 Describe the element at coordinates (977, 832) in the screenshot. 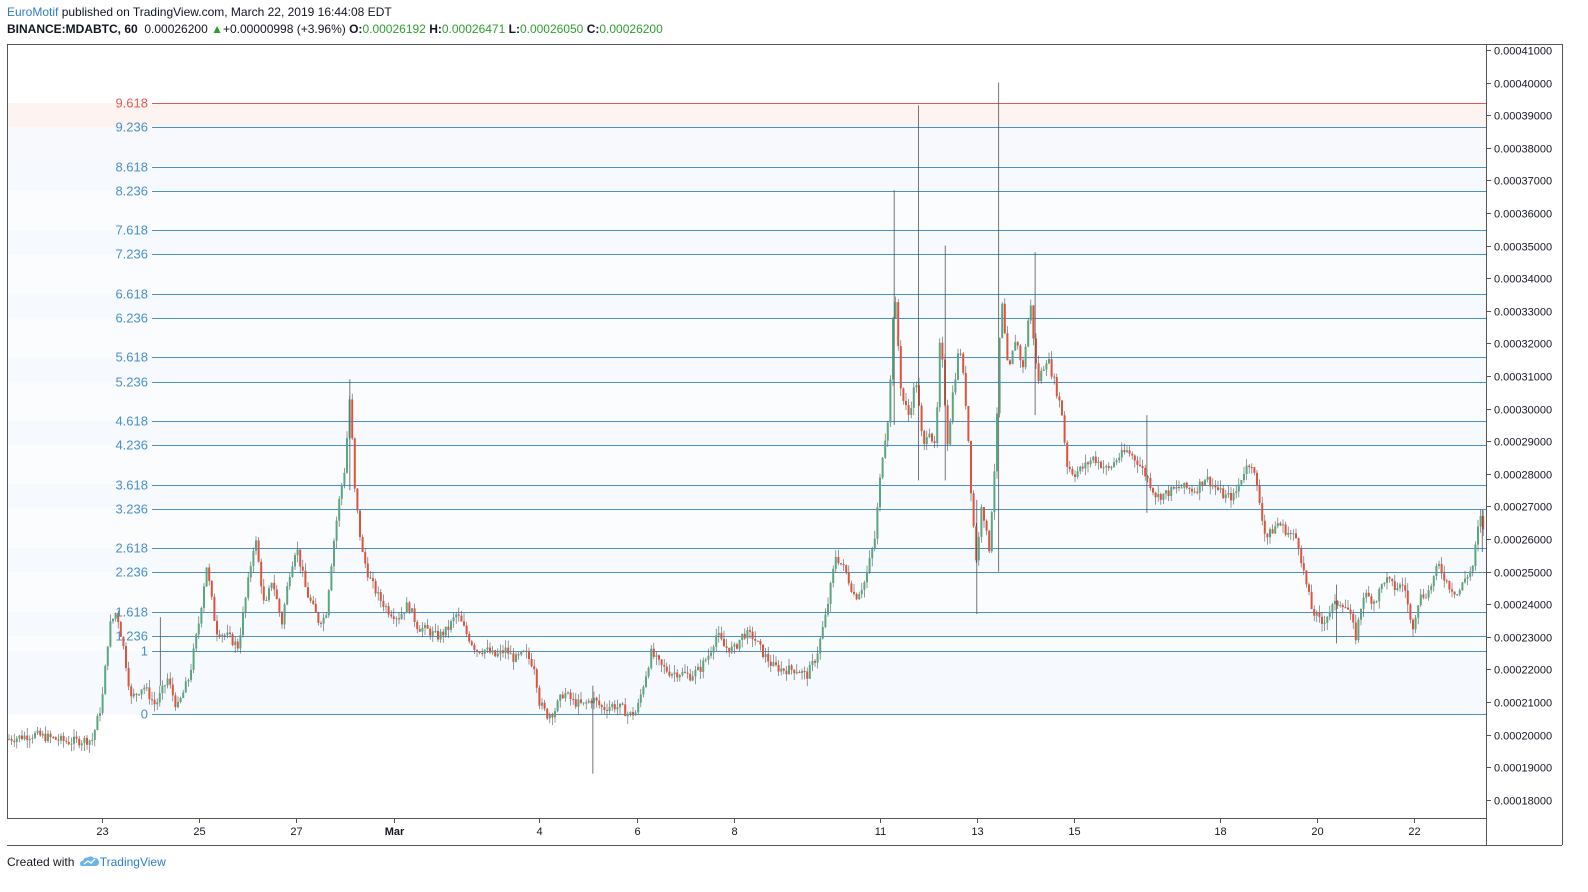

I see `time-tick-label: 13` at that location.